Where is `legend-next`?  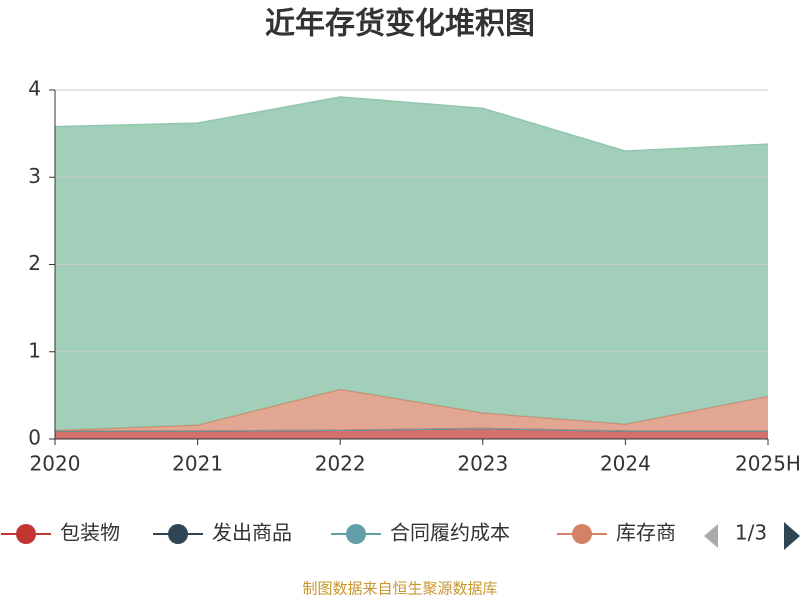 legend-next is located at coordinates (792, 536).